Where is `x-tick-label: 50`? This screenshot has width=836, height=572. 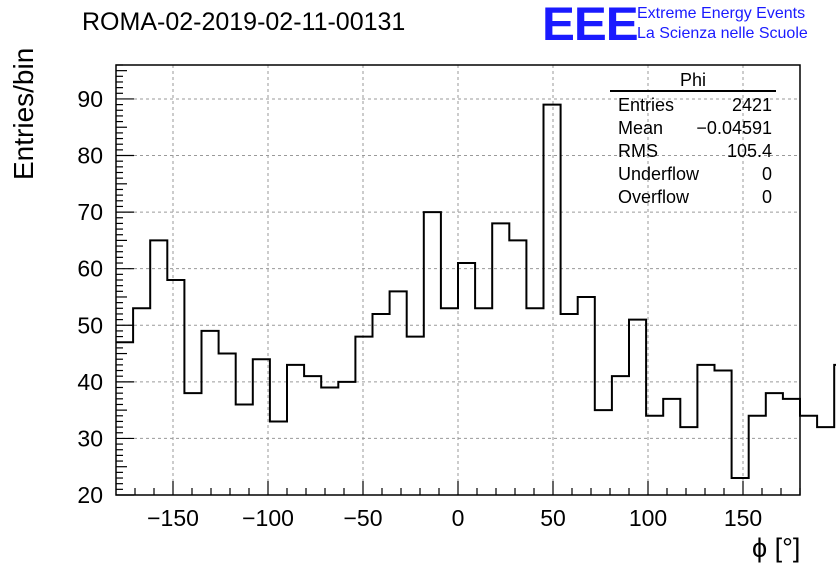 x-tick-label: 50 is located at coordinates (553, 518).